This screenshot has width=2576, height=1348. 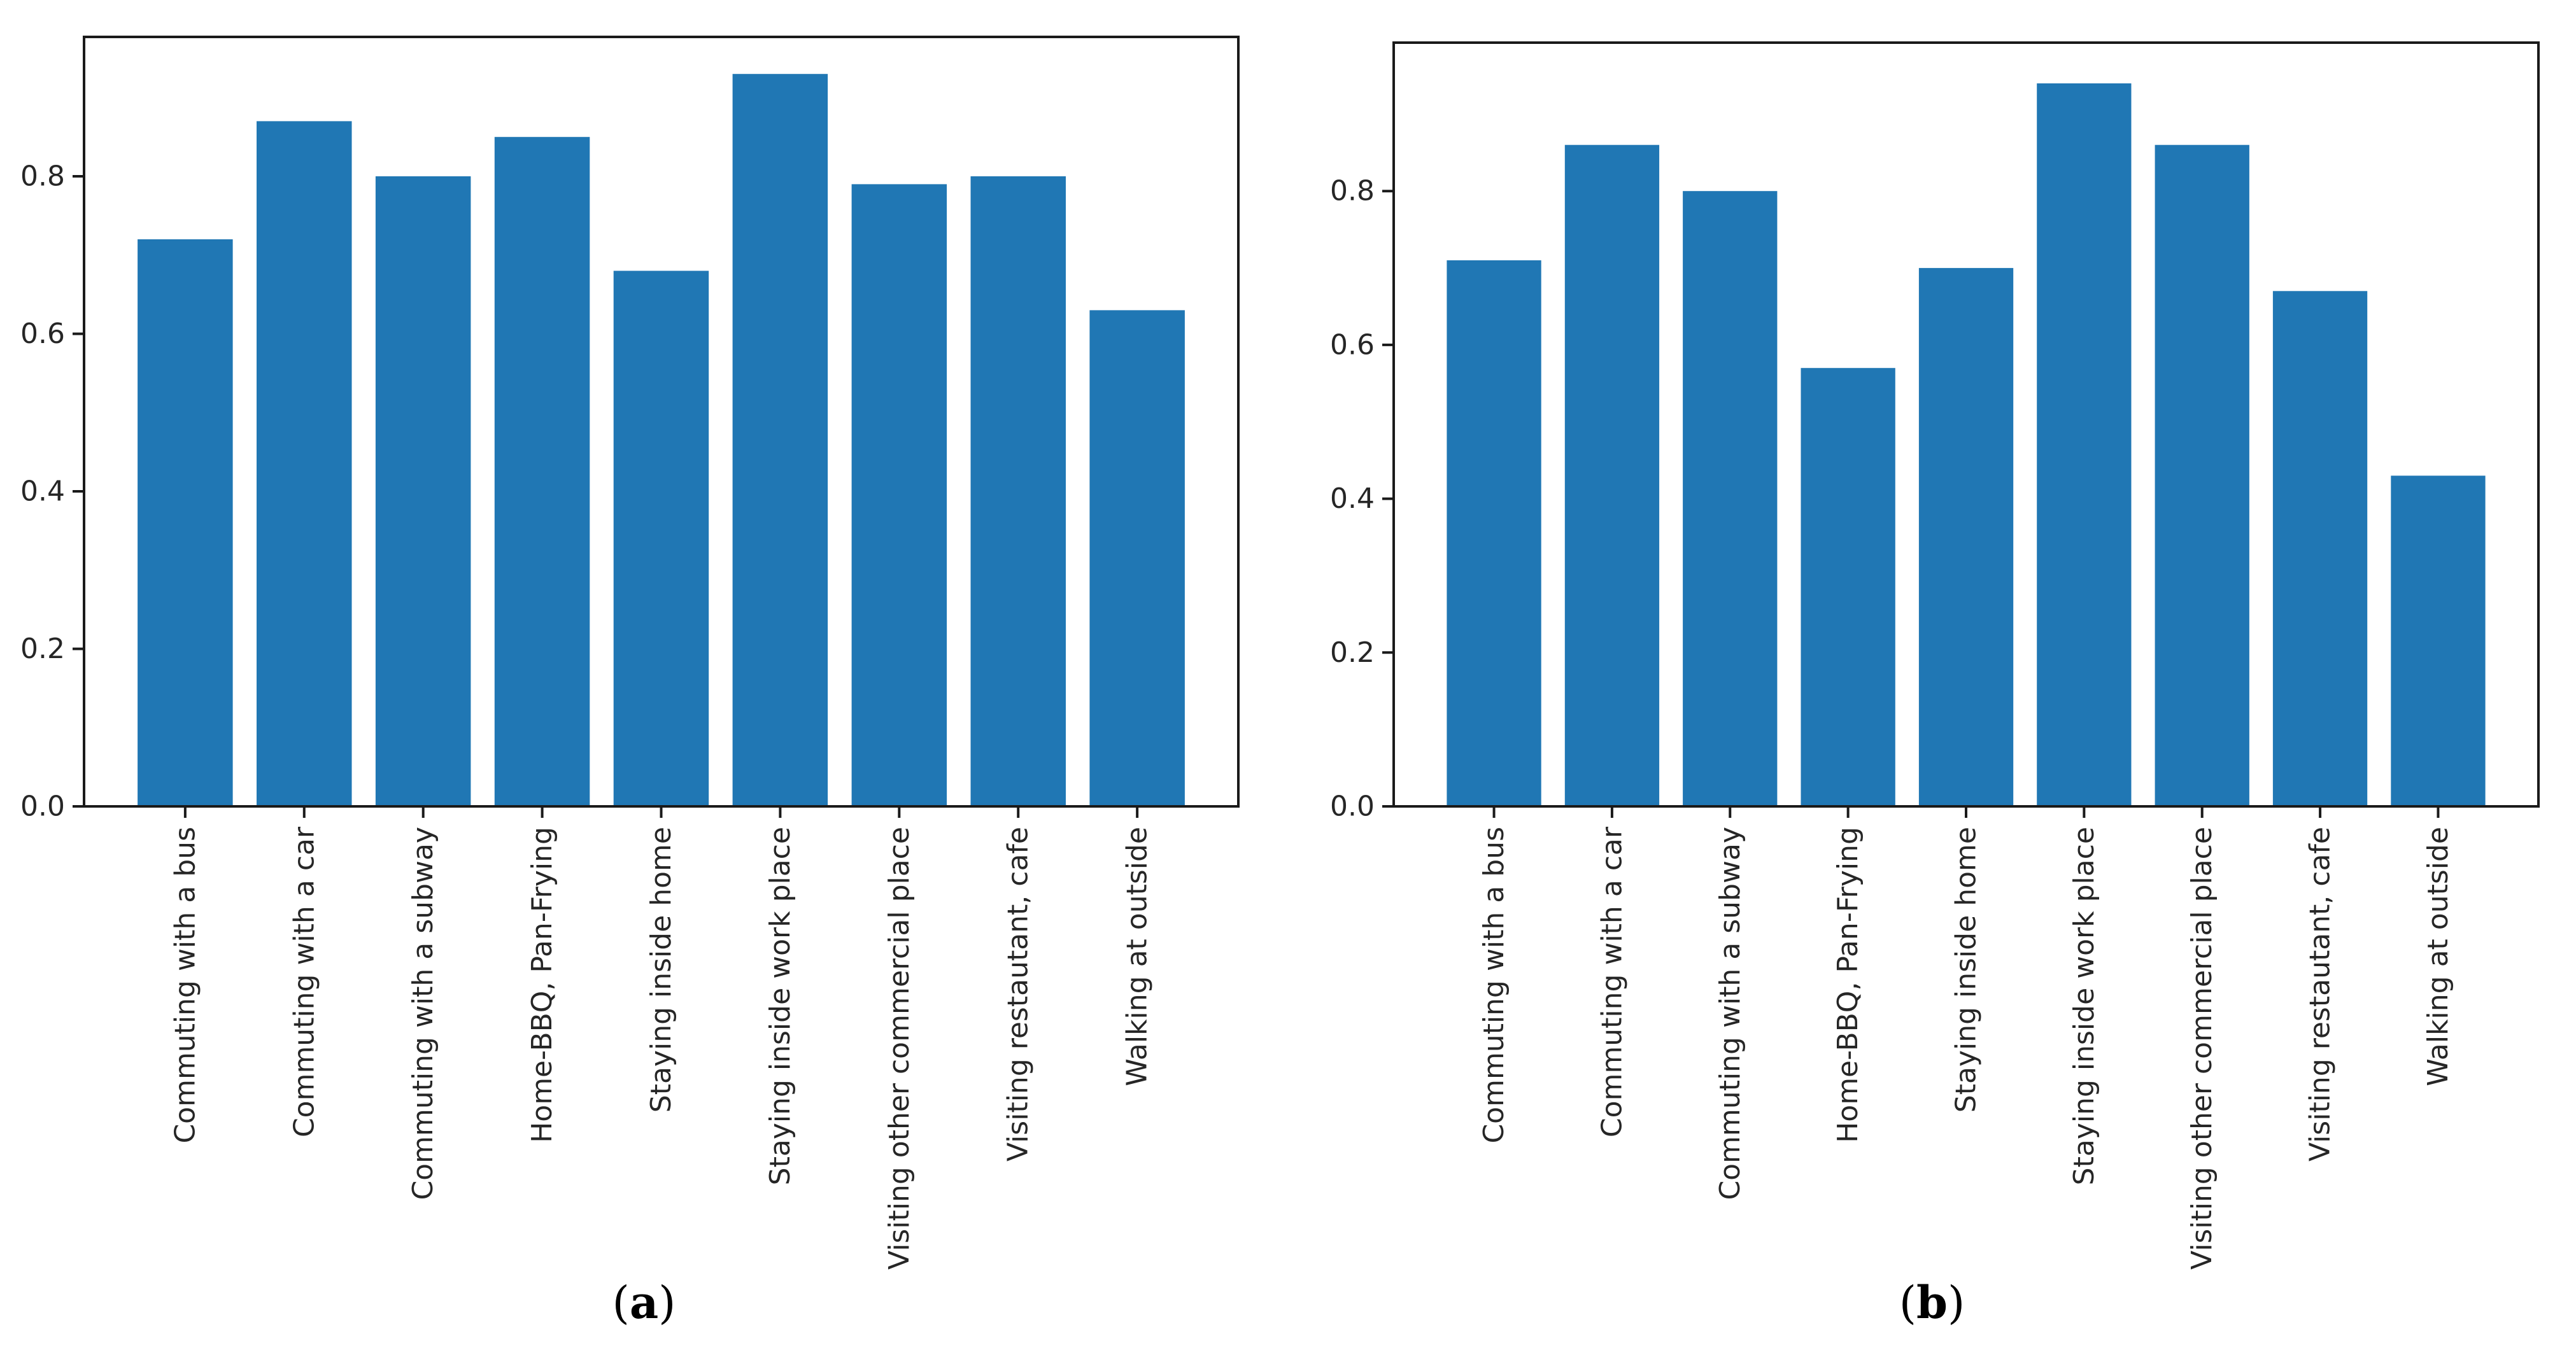 What do you see at coordinates (621, 1303) in the screenshot?
I see `caption-a-open: (` at bounding box center [621, 1303].